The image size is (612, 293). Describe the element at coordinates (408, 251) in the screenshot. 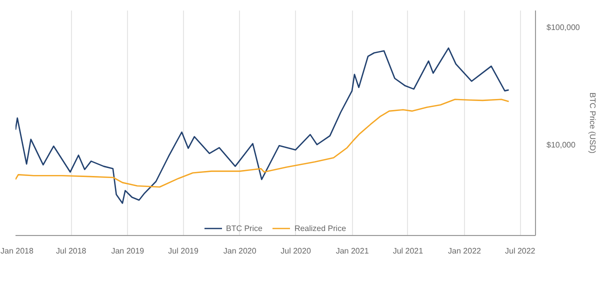

I see `x-tick-label: Jul 2021` at that location.